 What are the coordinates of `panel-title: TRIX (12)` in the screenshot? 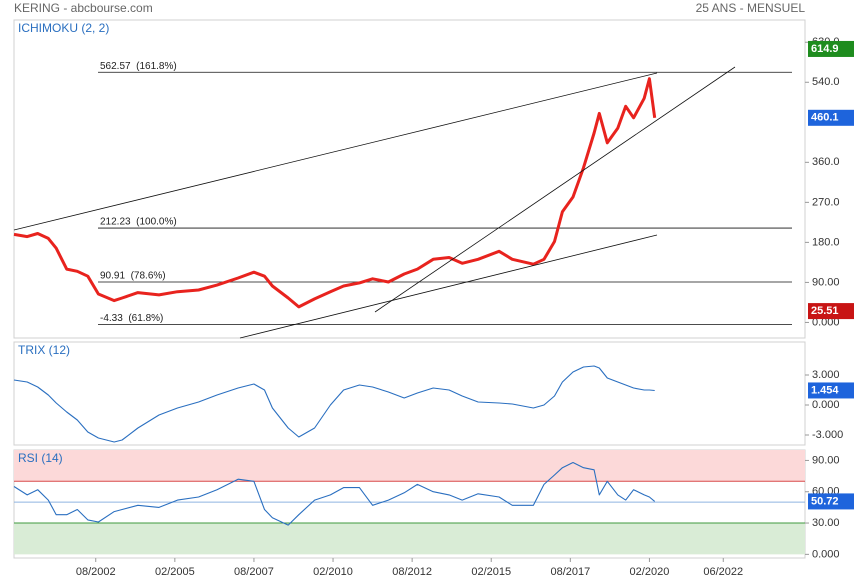 It's located at (44, 350).